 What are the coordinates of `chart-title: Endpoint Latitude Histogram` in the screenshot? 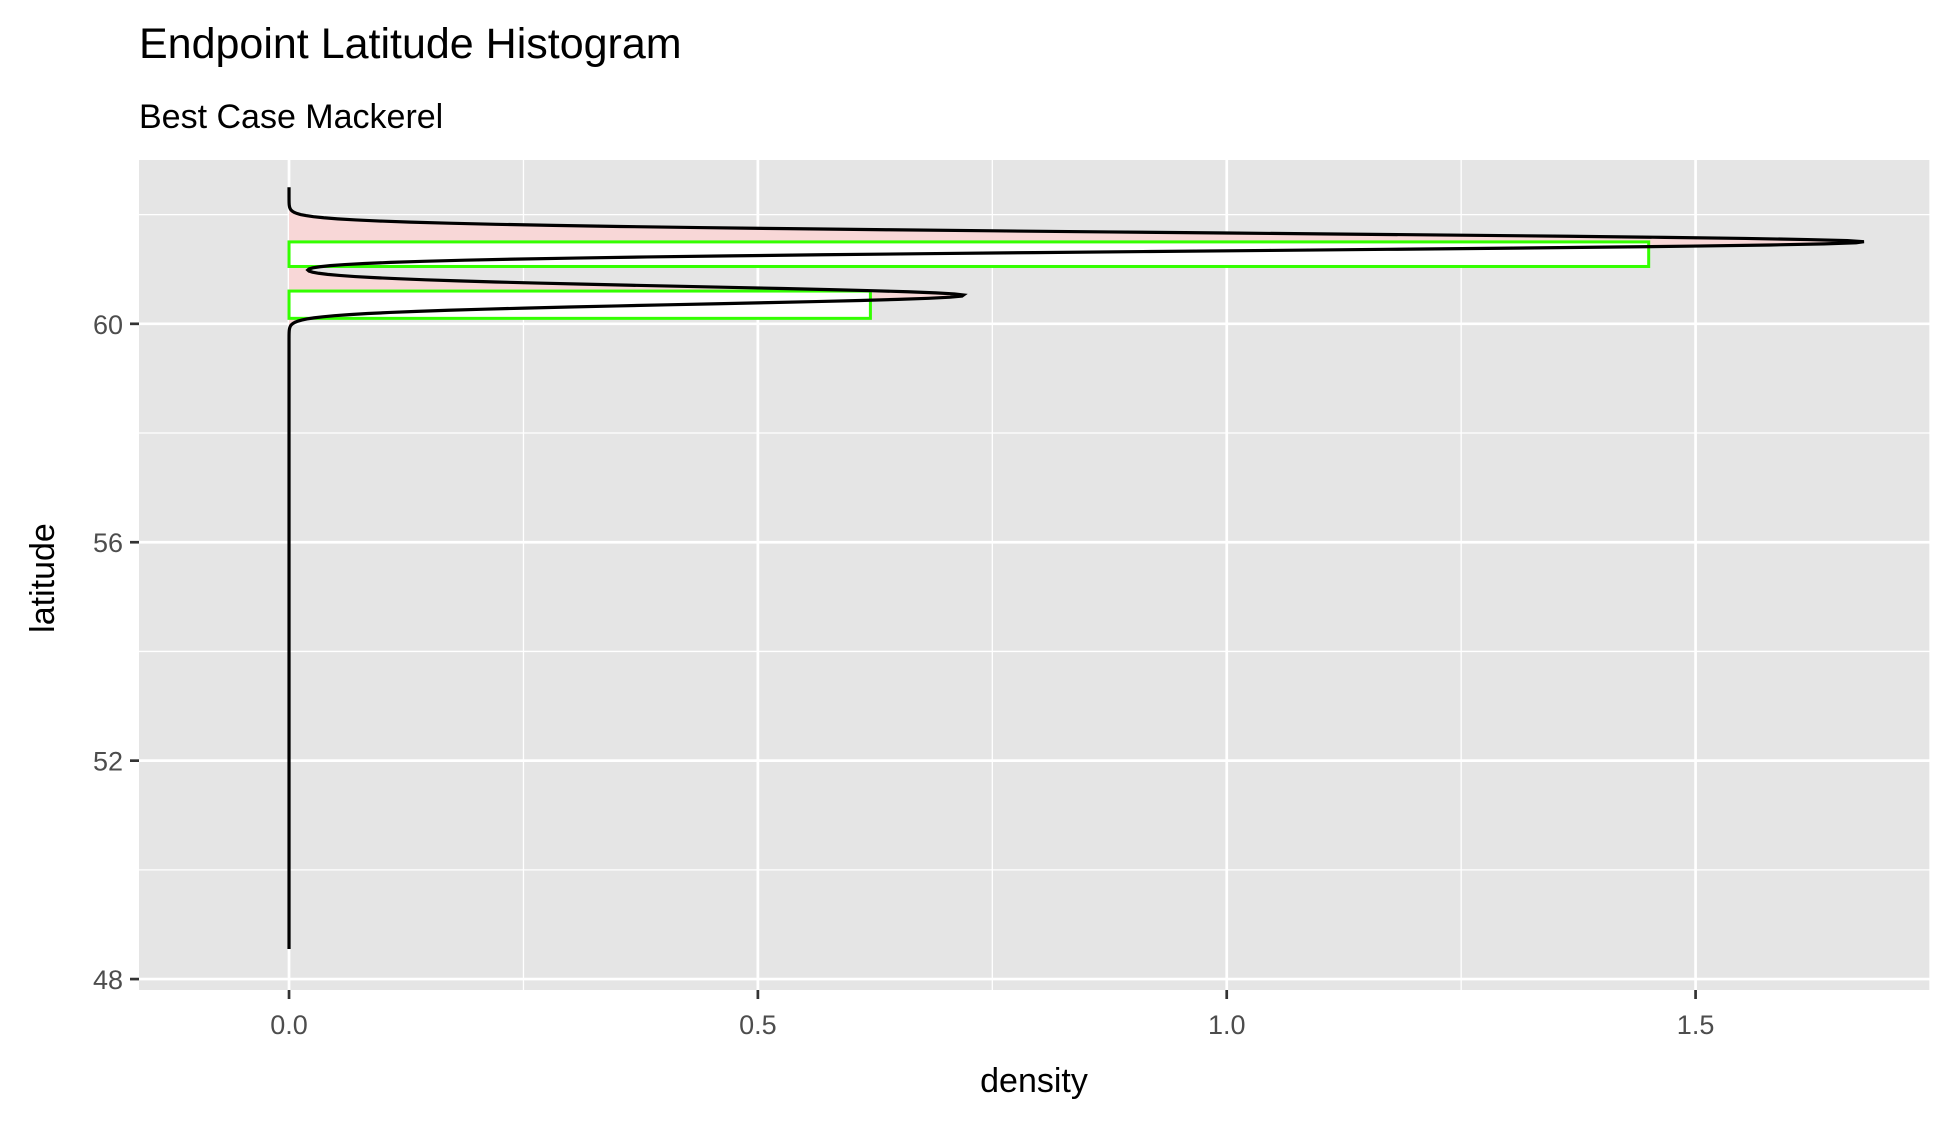 It's located at (410, 44).